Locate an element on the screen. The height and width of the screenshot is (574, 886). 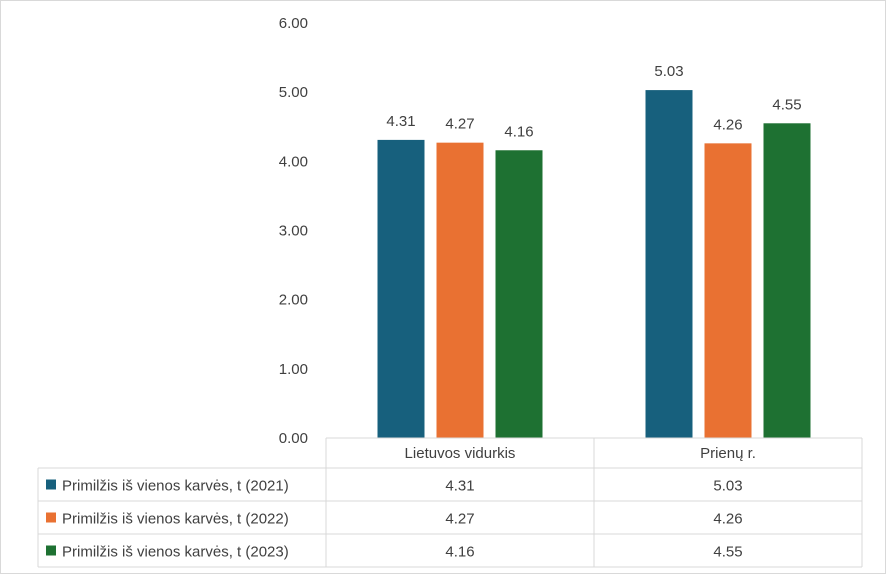
table-value: 4.55 is located at coordinates (727, 552).